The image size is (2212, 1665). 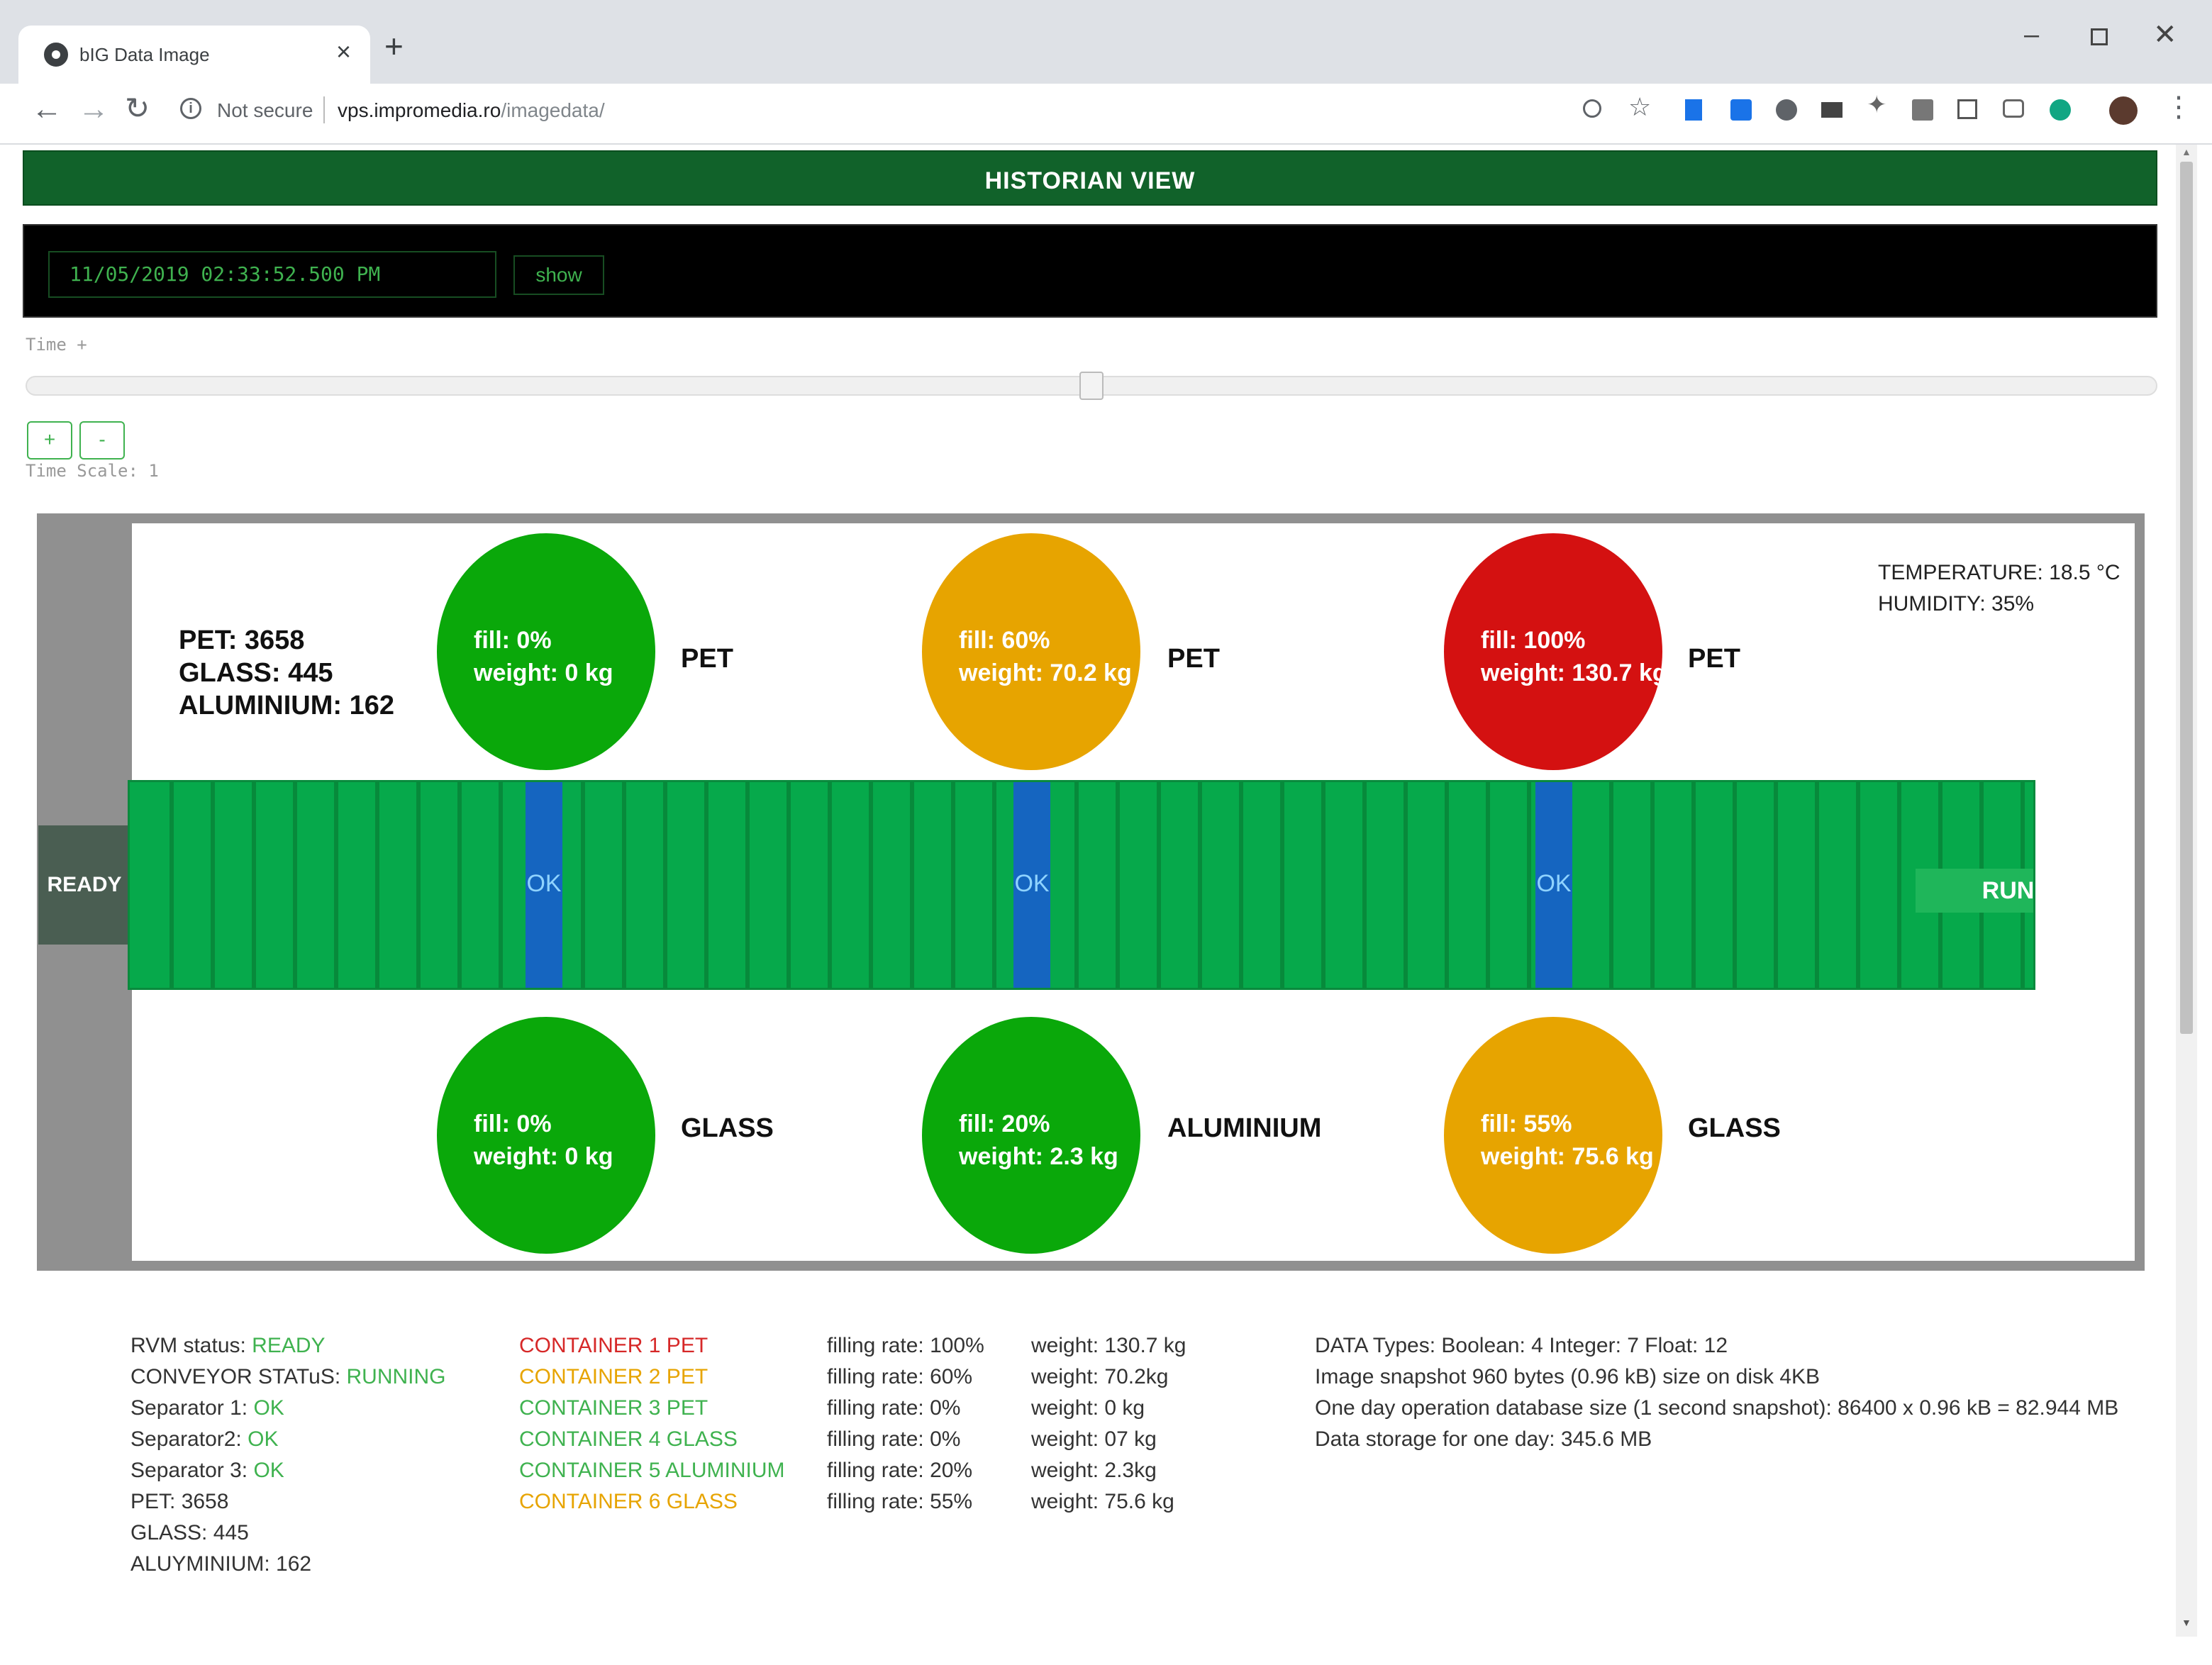 I want to click on status-key: CONVEYOR STATuS:, so click(x=238, y=1377).